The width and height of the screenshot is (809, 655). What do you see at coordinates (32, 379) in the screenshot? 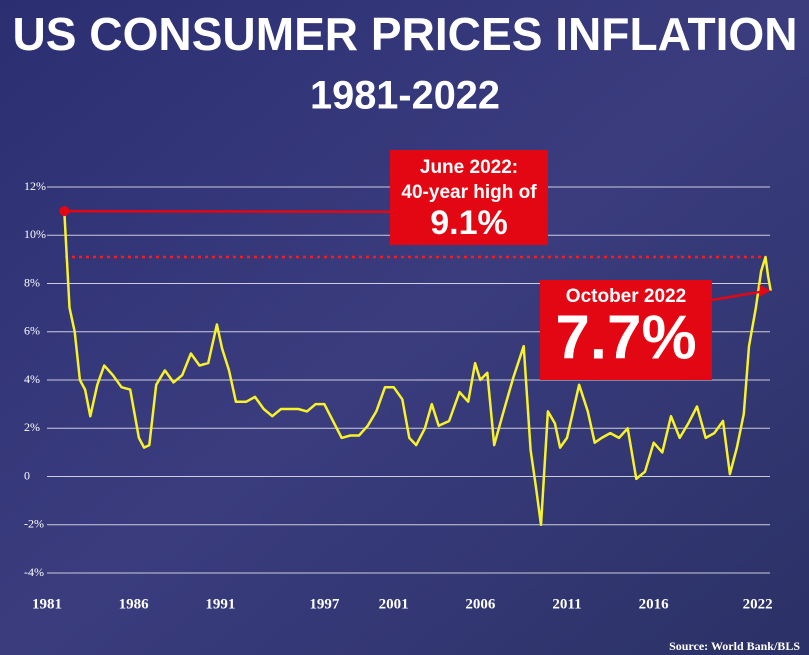
I see `y-tick-label: 4%` at bounding box center [32, 379].